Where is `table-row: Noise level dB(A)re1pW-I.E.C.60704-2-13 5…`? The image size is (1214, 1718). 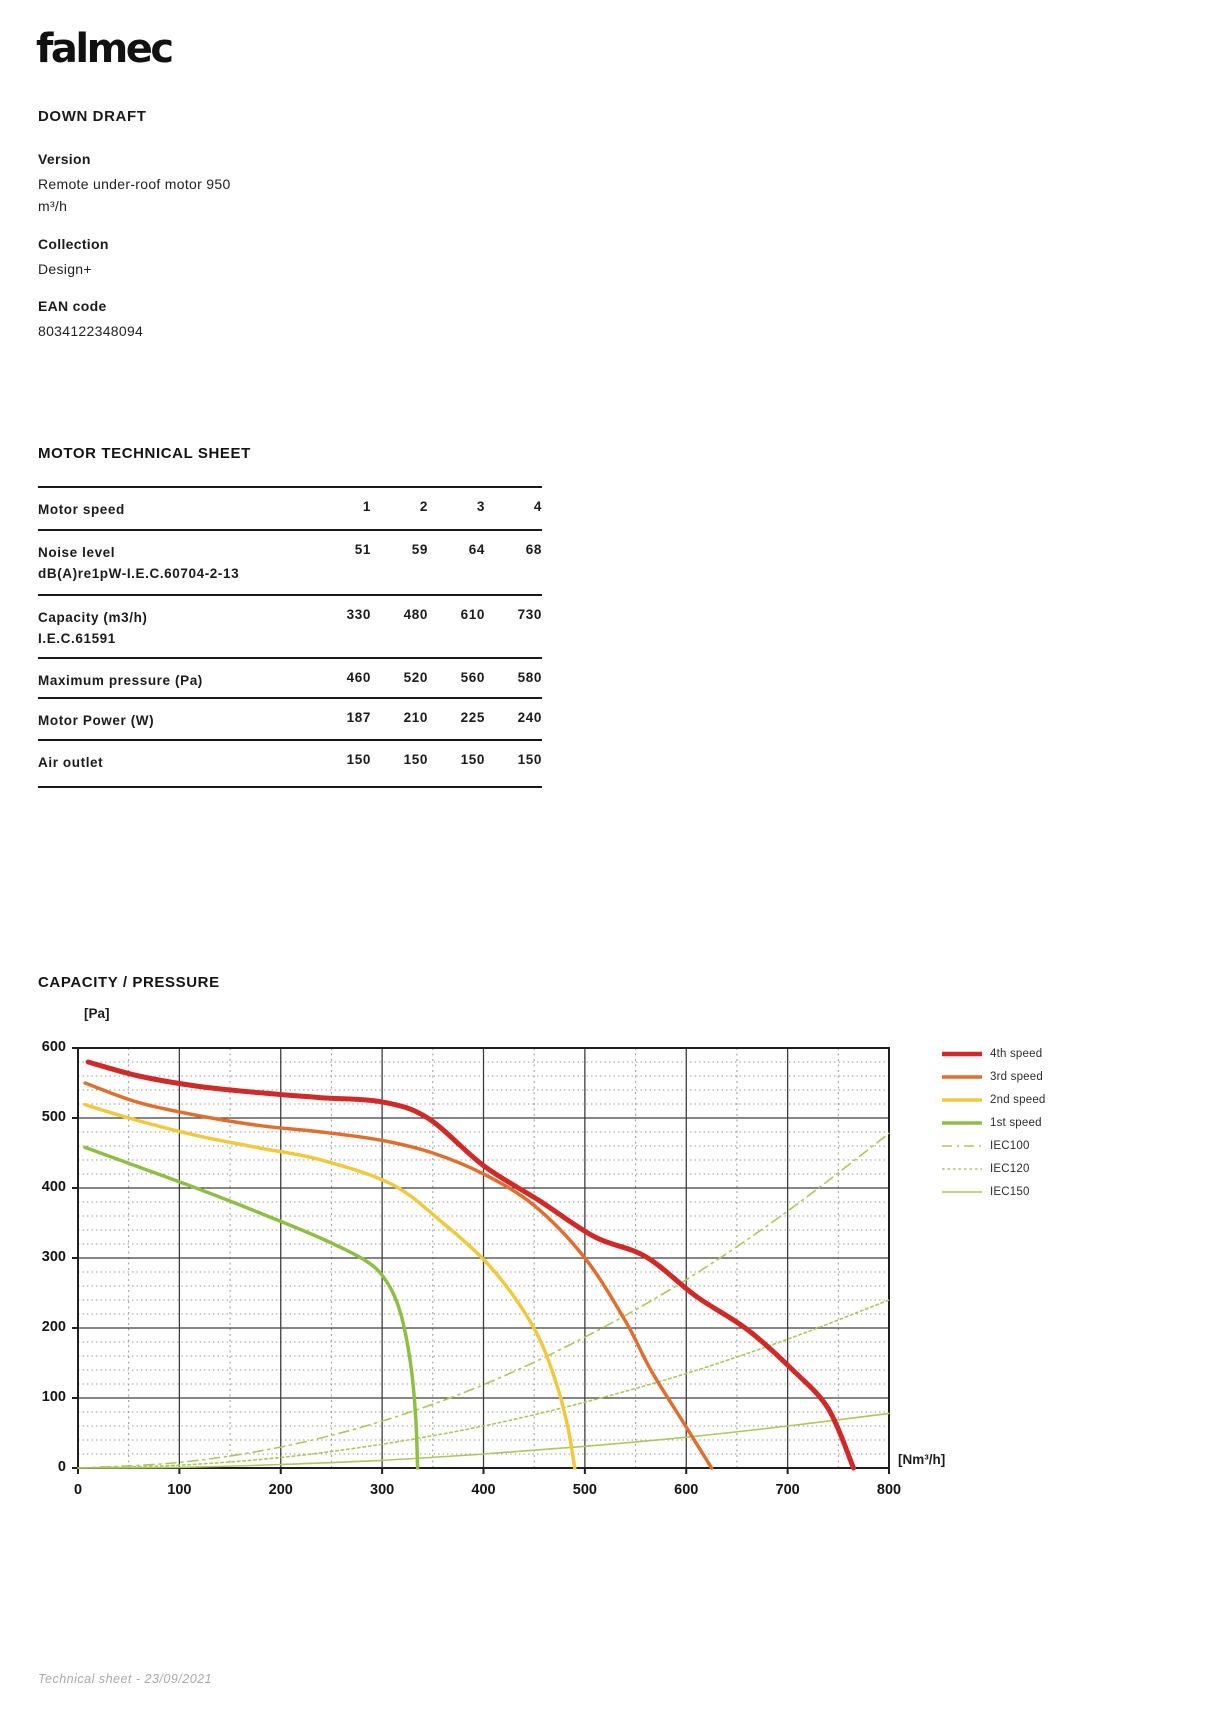 table-row: Noise level dB(A)re1pW-I.E.C.60704-2-13 5… is located at coordinates (290, 563).